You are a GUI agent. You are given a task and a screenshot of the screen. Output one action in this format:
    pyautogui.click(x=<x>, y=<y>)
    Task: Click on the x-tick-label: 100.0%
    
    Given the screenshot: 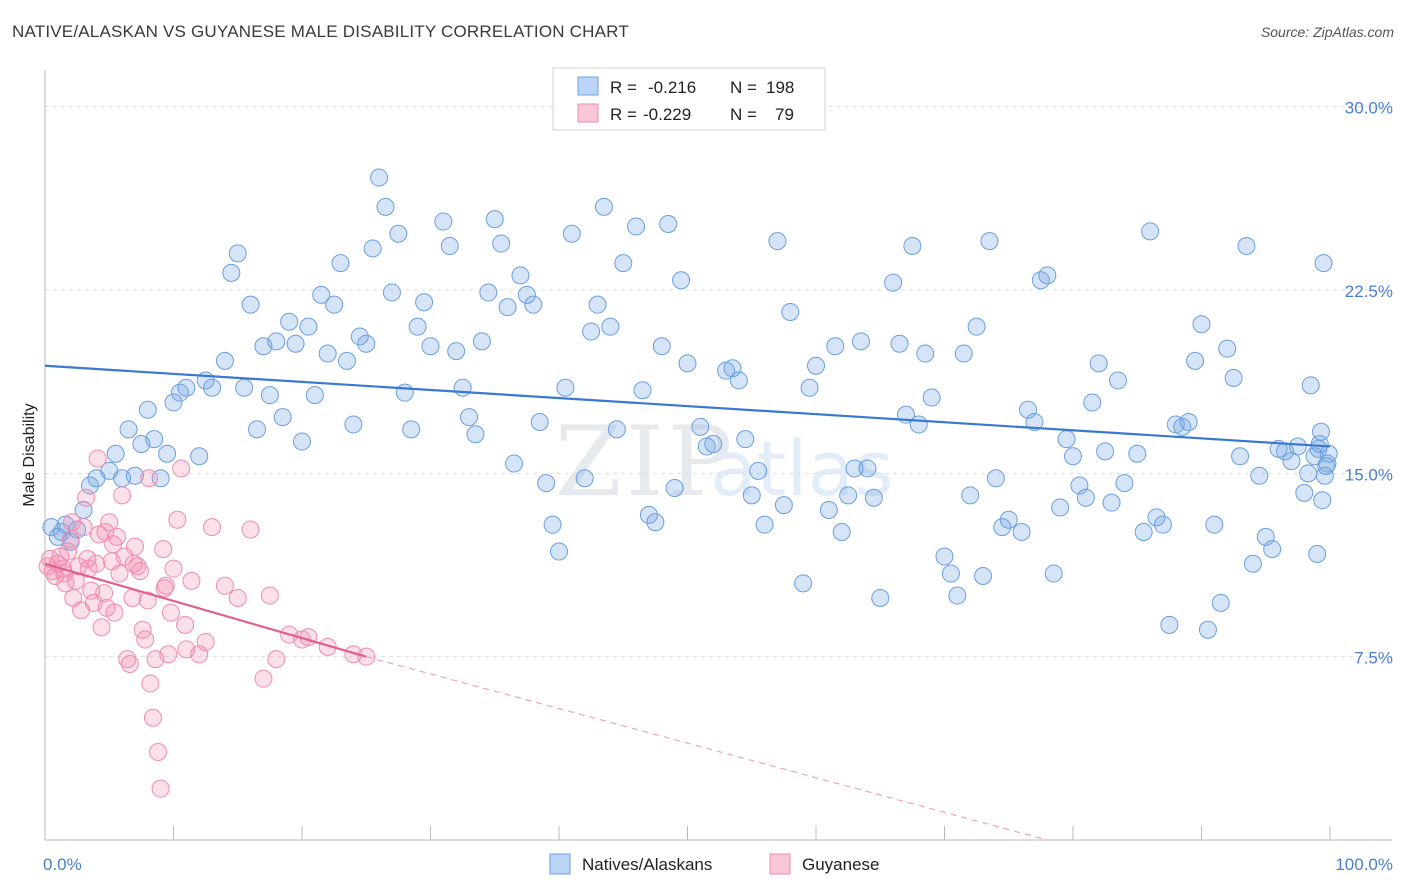 What is the action you would take?
    pyautogui.click(x=1364, y=864)
    